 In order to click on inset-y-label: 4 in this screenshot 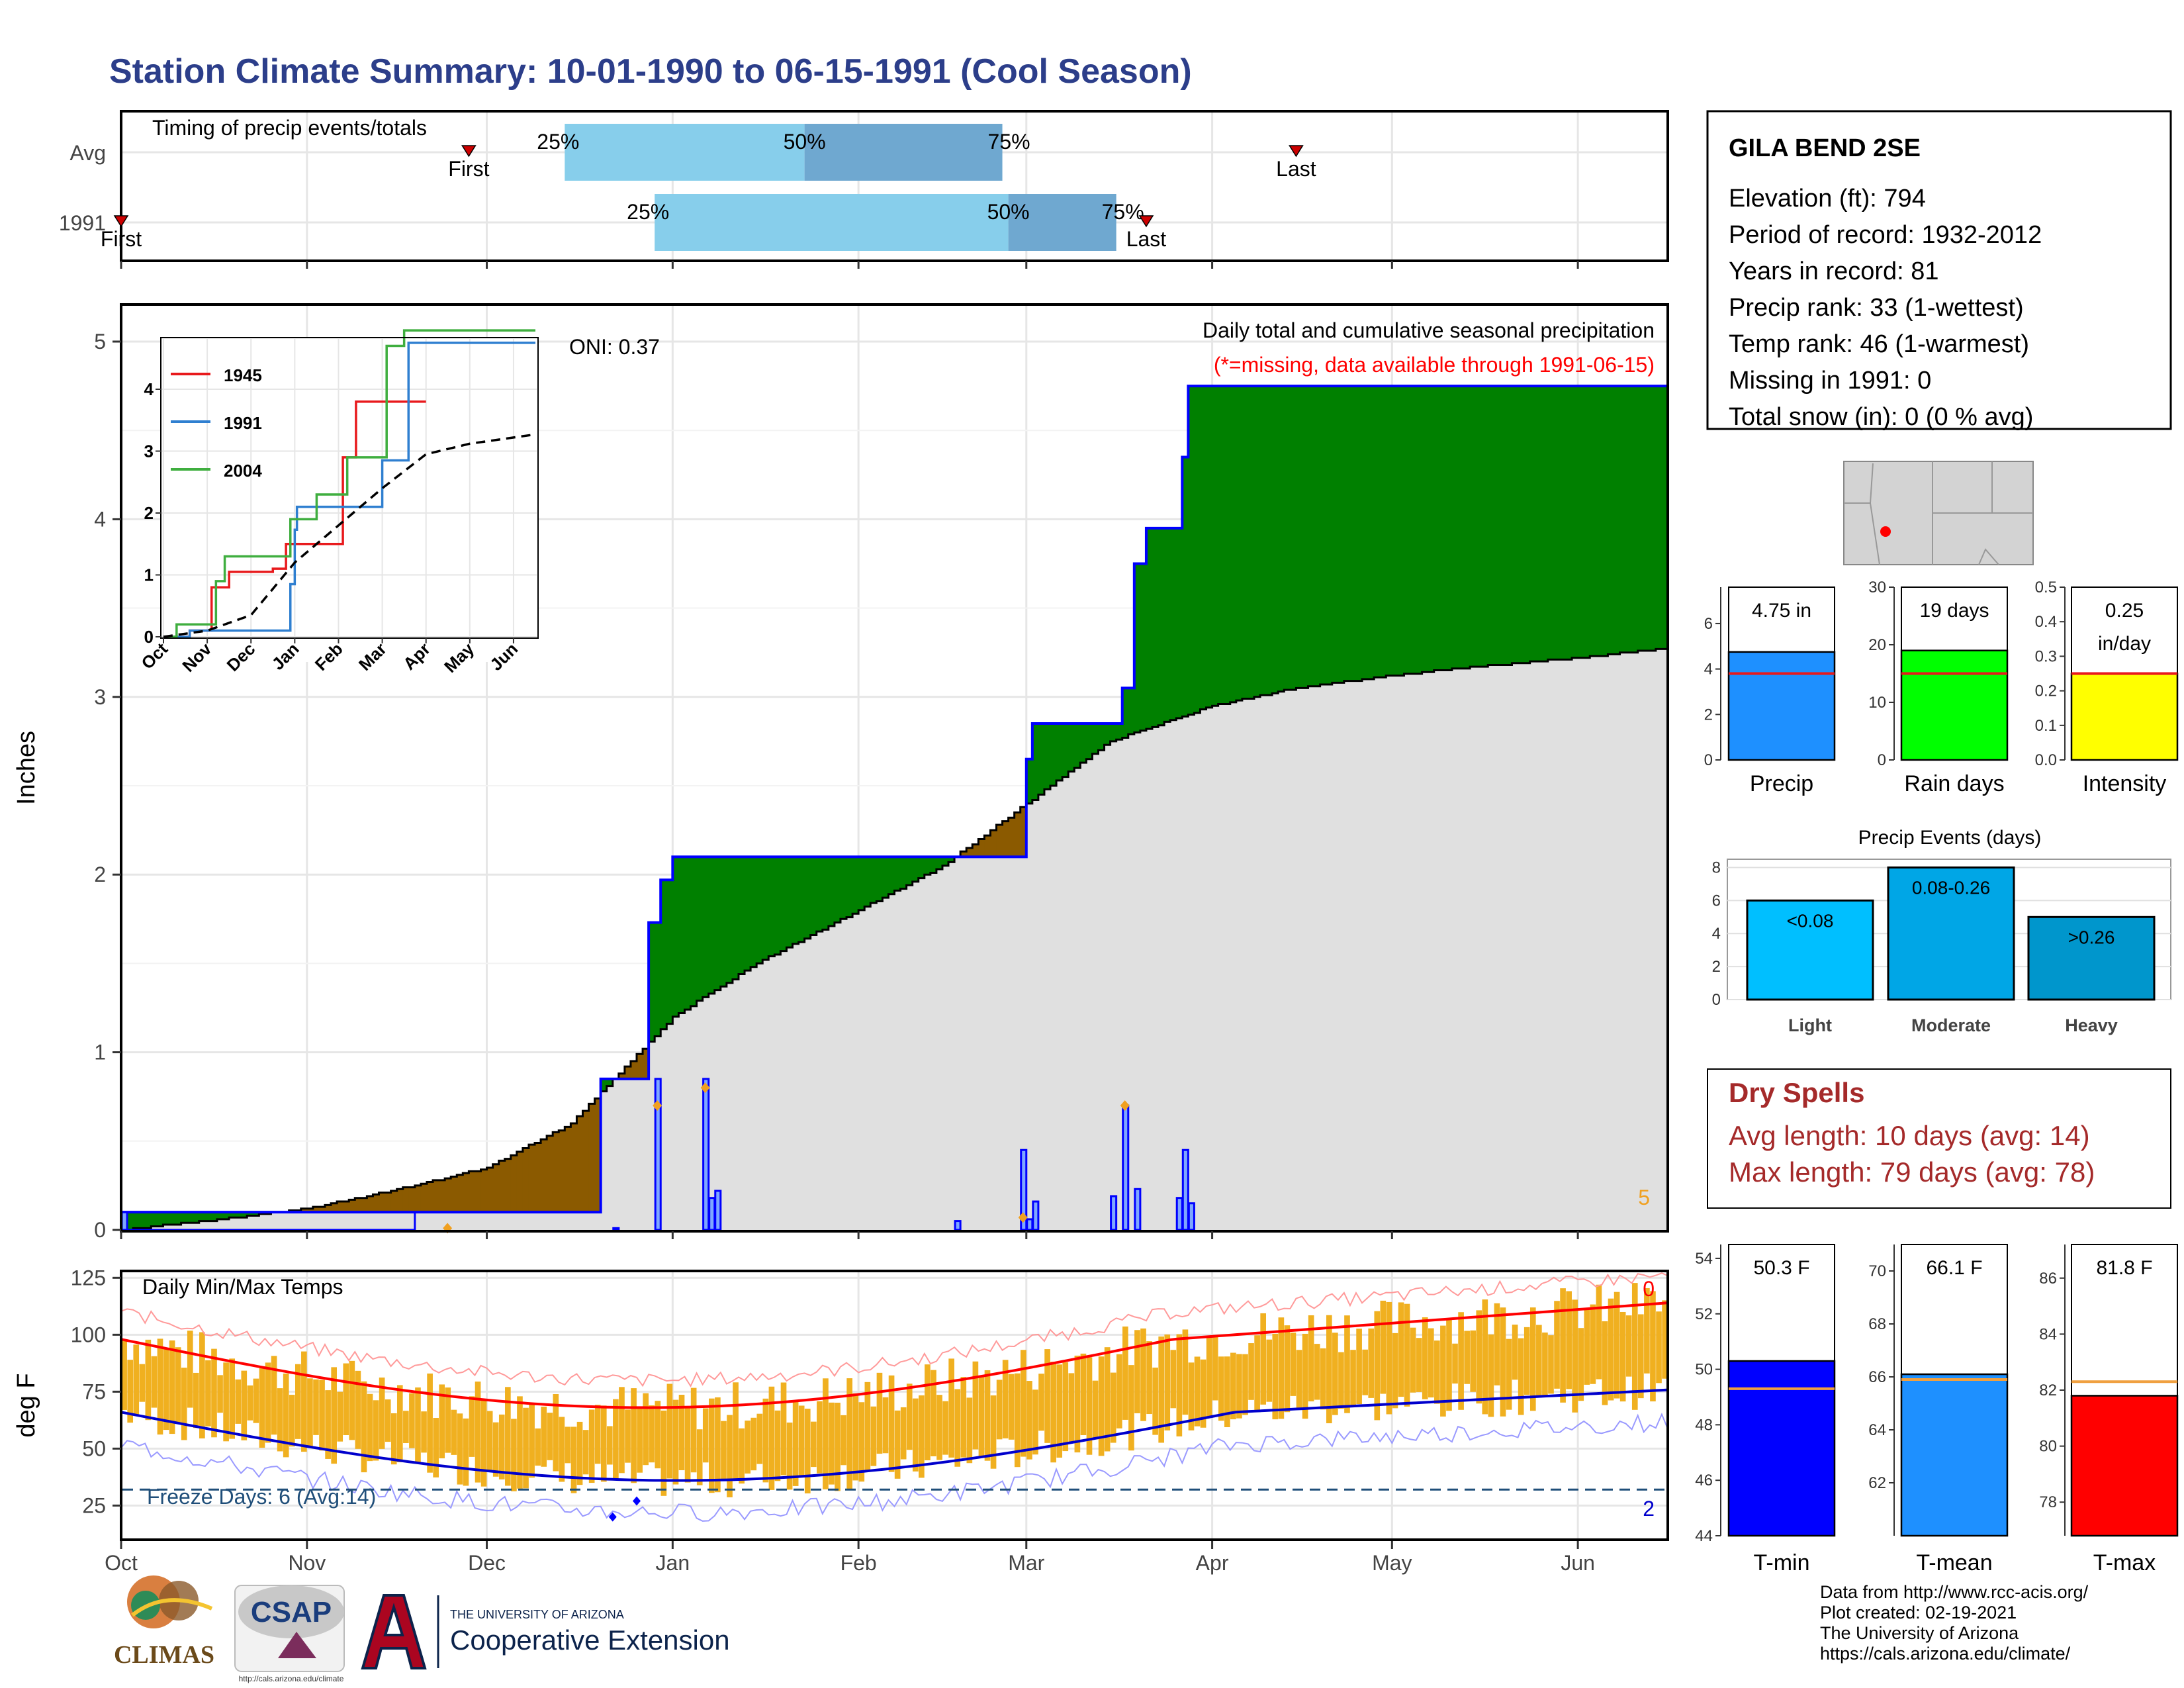, I will do `click(149, 389)`.